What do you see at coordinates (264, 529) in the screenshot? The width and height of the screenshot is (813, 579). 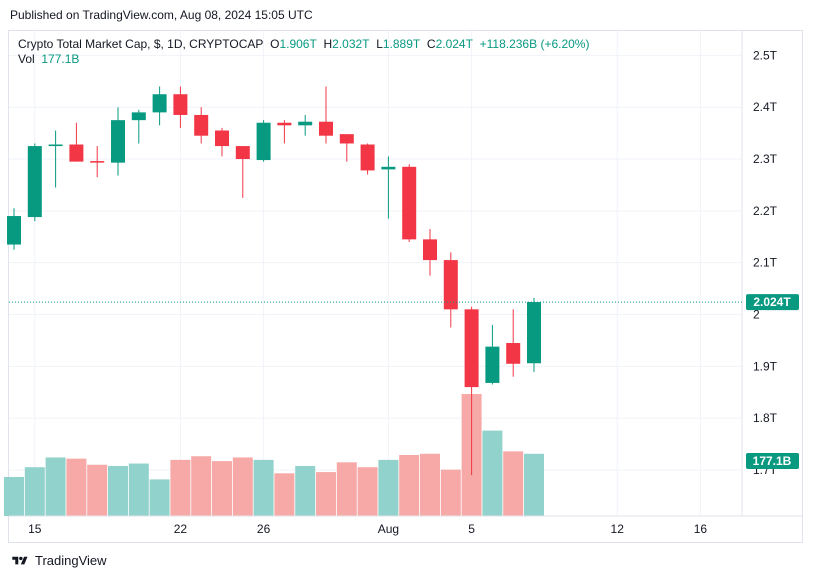 I see `time-tick-label: 26` at bounding box center [264, 529].